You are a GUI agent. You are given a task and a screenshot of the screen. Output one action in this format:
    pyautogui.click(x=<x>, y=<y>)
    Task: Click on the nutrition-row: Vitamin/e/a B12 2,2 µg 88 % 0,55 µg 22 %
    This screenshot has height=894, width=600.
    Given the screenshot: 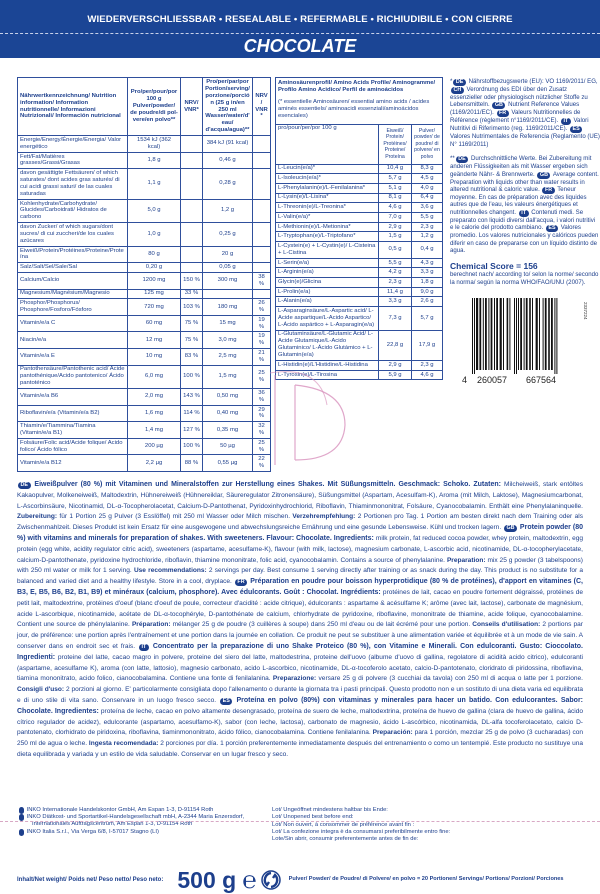 What is the action you would take?
    pyautogui.click(x=144, y=463)
    